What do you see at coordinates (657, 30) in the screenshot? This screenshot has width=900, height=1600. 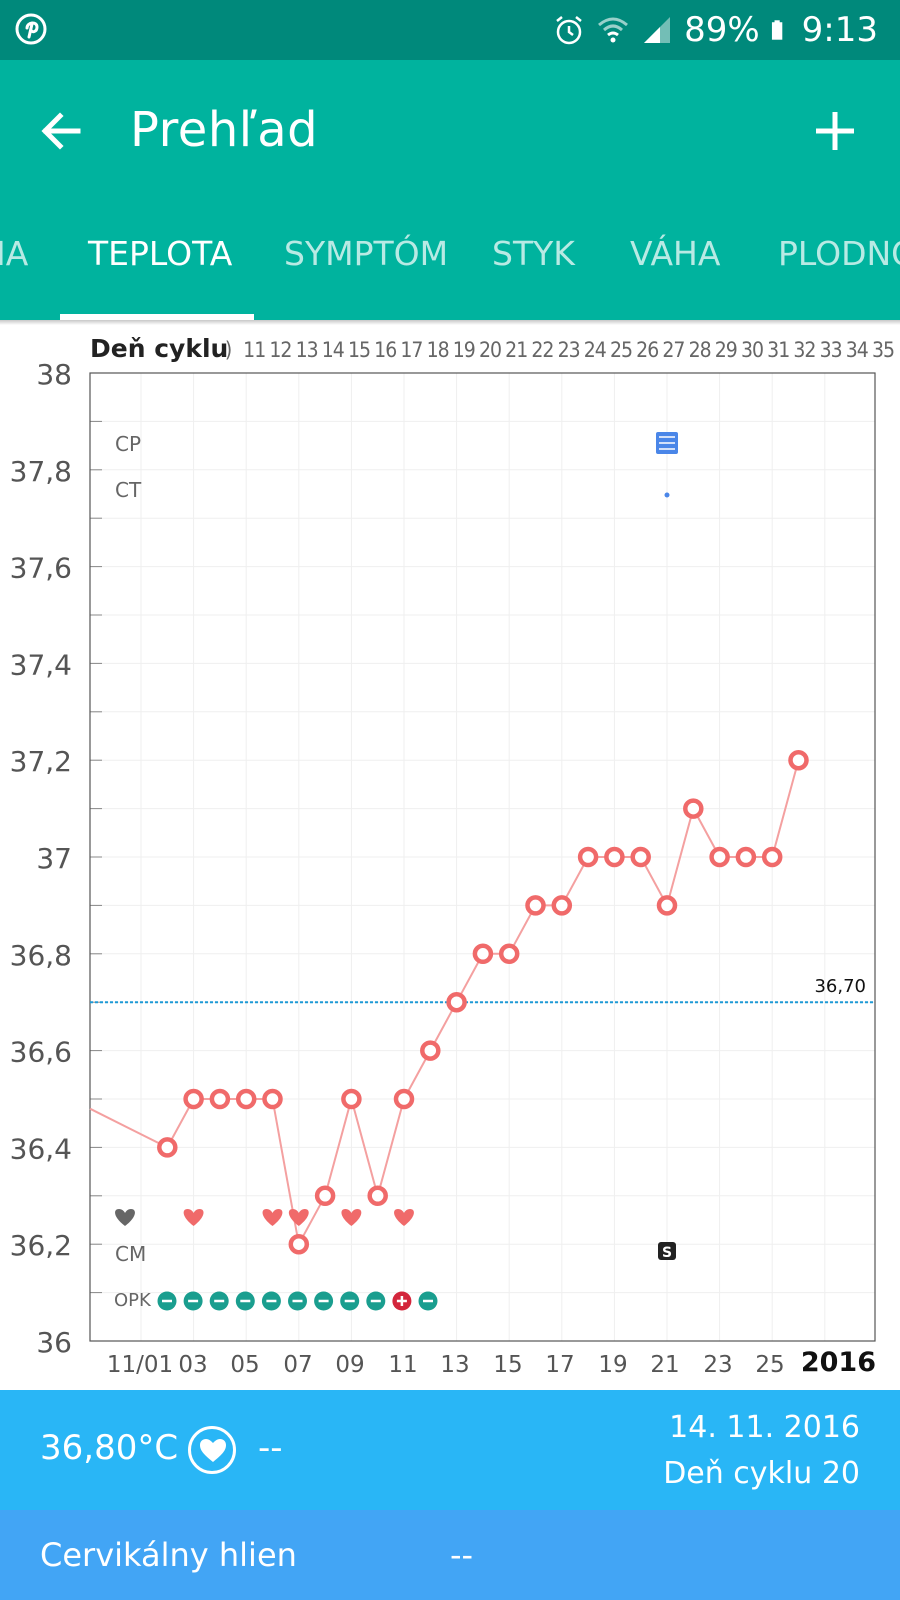 I see `signal-icon` at bounding box center [657, 30].